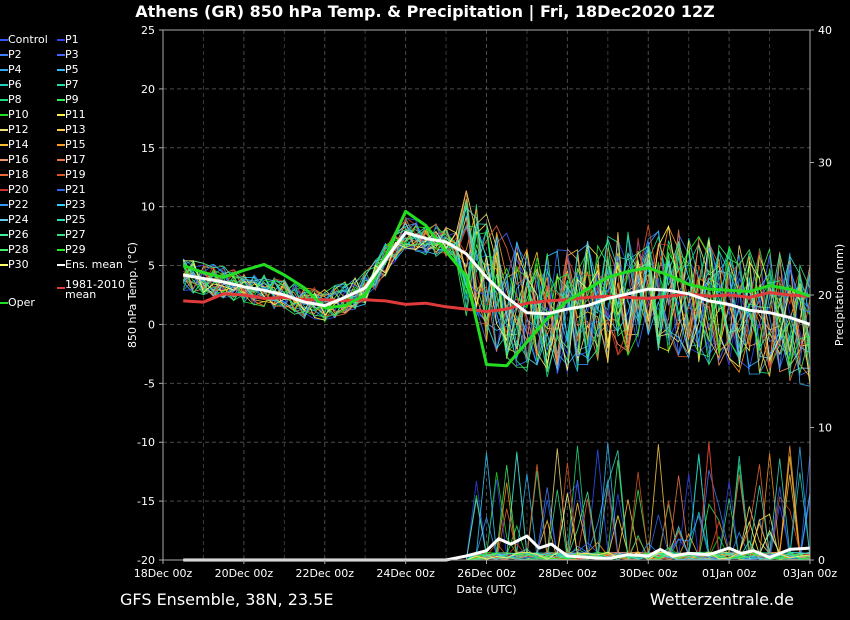  What do you see at coordinates (75, 249) in the screenshot?
I see `legend-label: P29` at bounding box center [75, 249].